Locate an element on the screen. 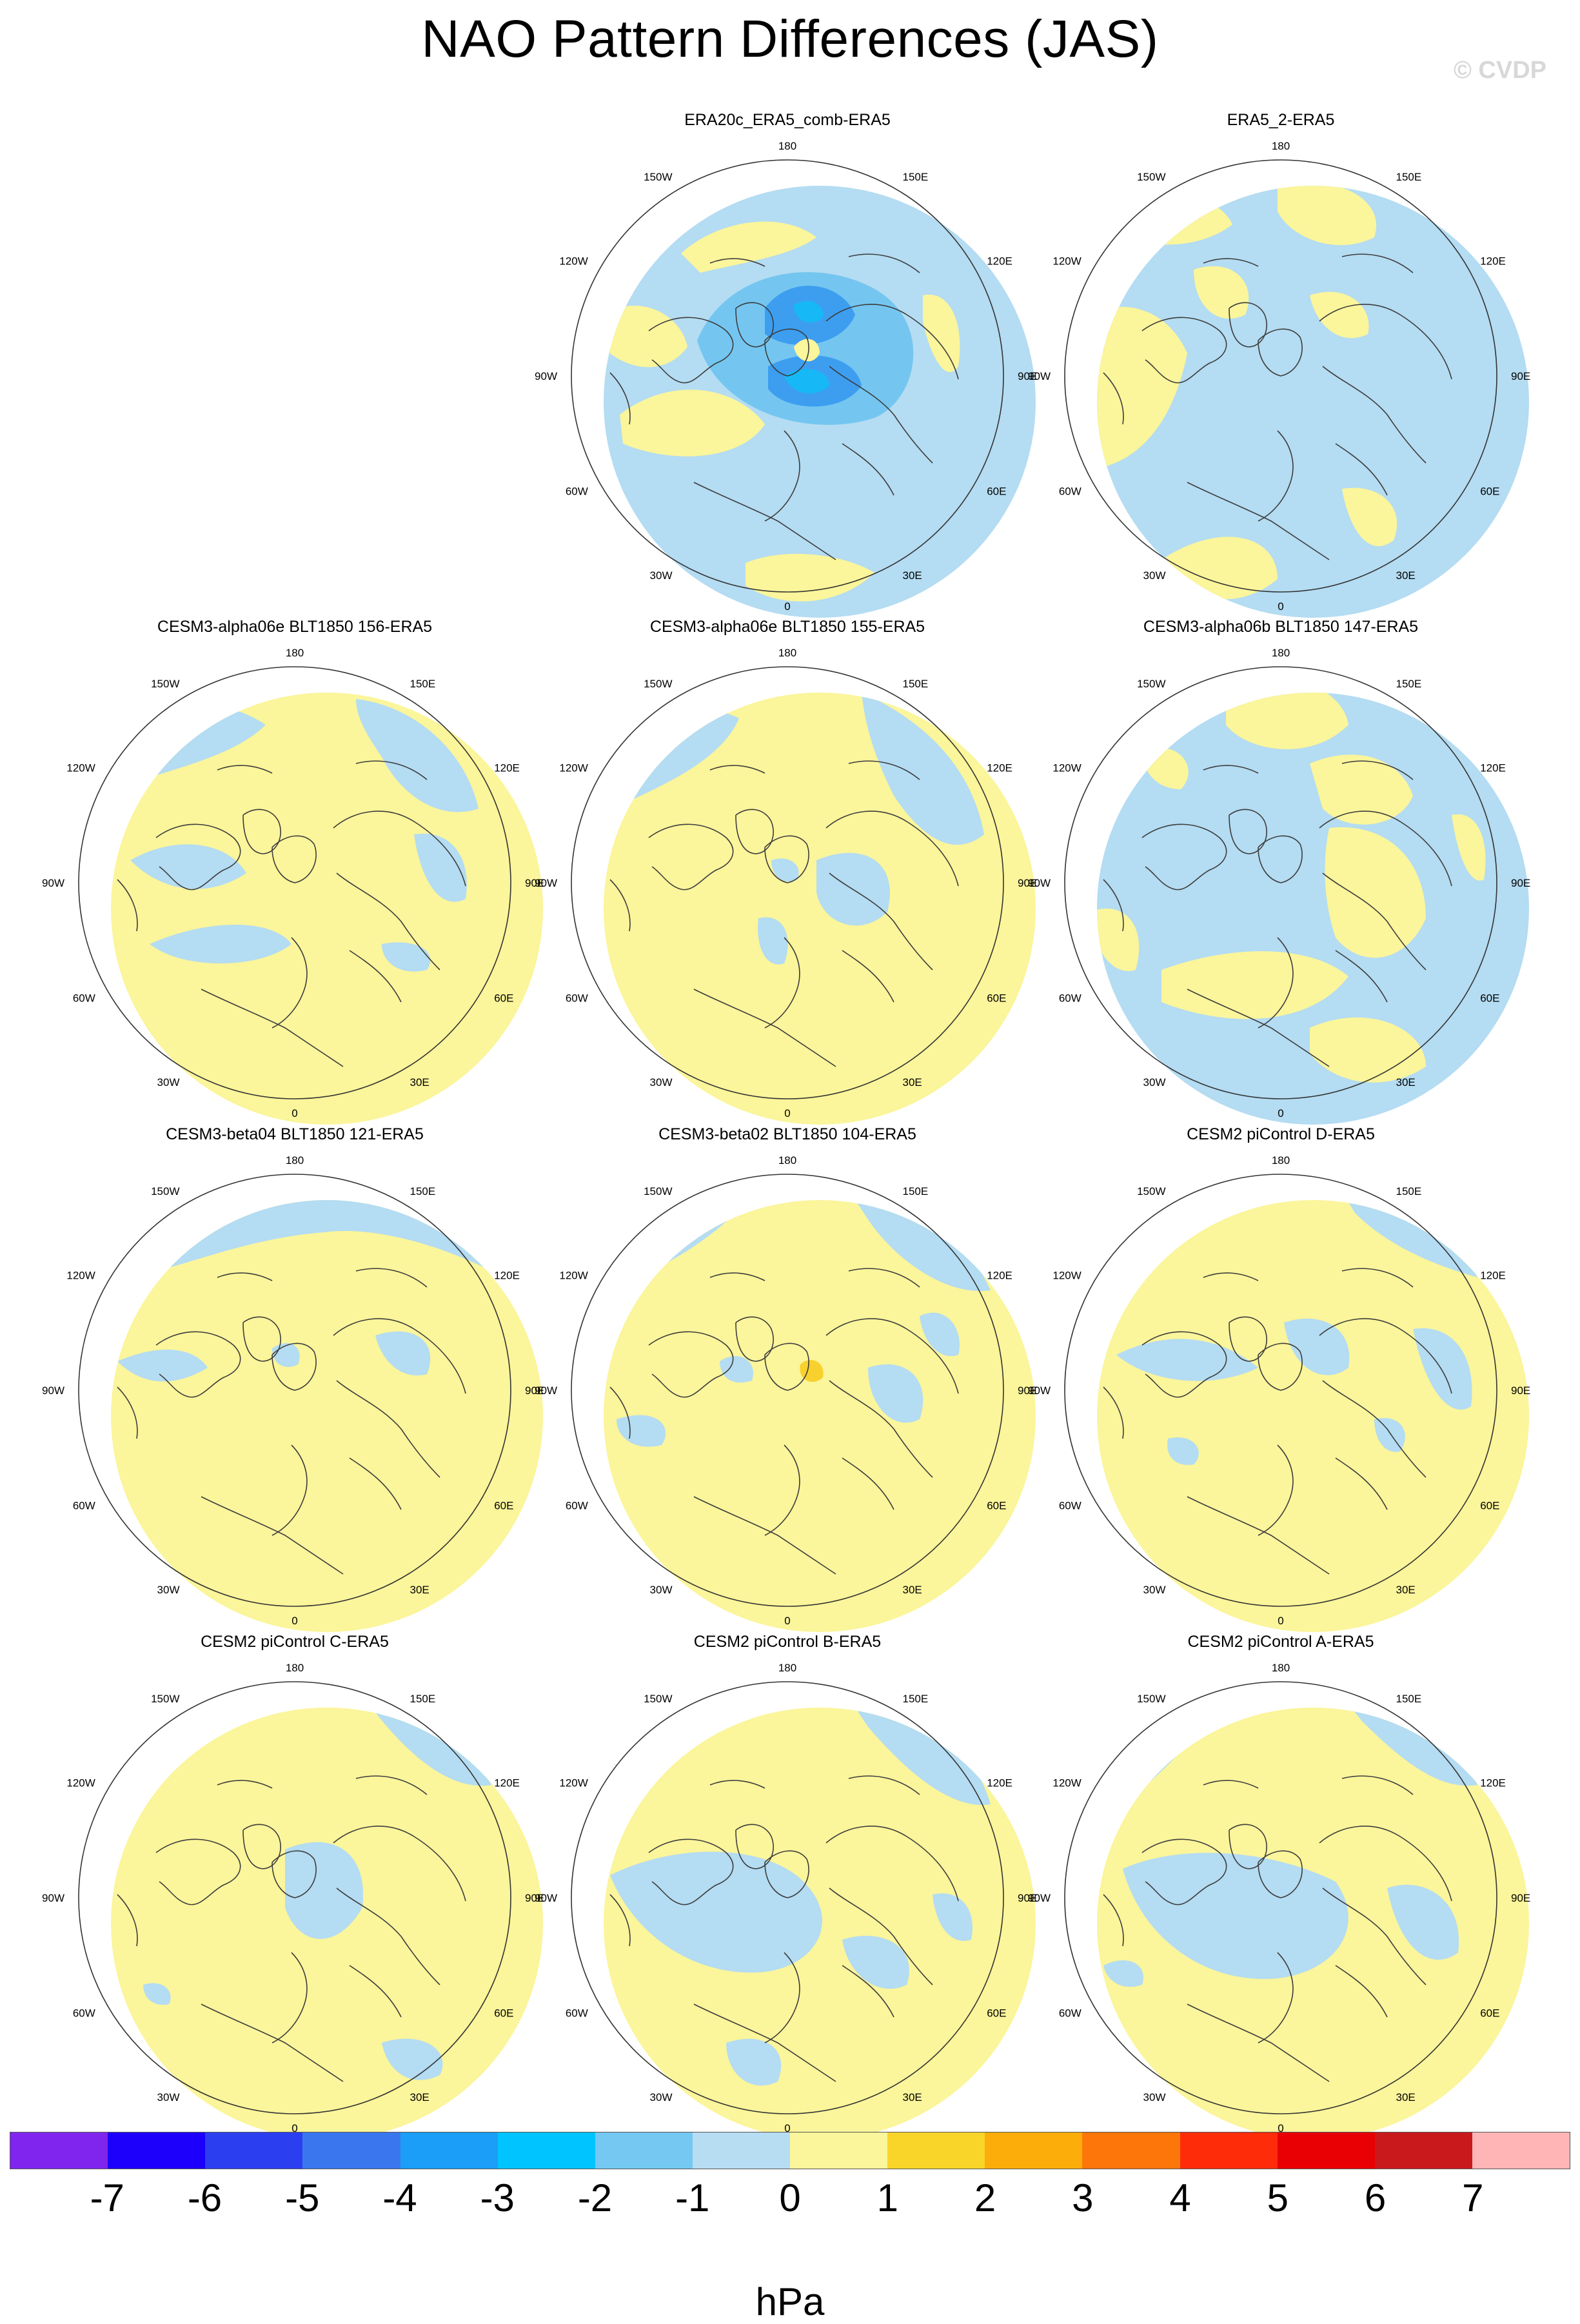 The width and height of the screenshot is (1580, 2324). colorbar-tick-label: 6 is located at coordinates (1375, 2198).